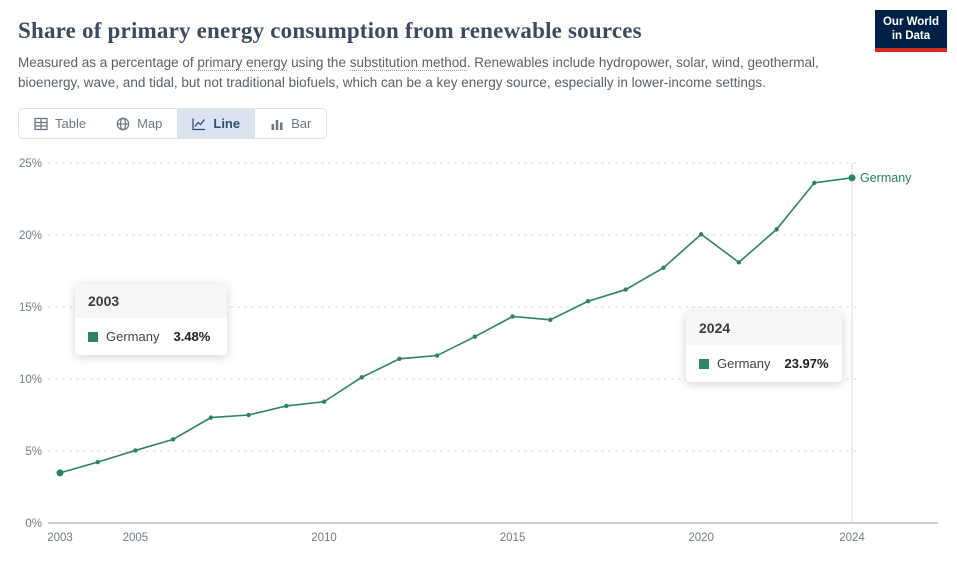 The height and width of the screenshot is (583, 957). What do you see at coordinates (852, 538) in the screenshot?
I see `svg-text: 2024` at bounding box center [852, 538].